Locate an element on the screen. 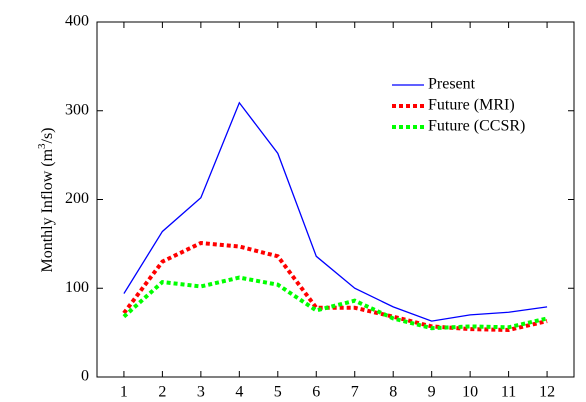 The image size is (586, 402). y-tick-label: 200 is located at coordinates (77, 198).